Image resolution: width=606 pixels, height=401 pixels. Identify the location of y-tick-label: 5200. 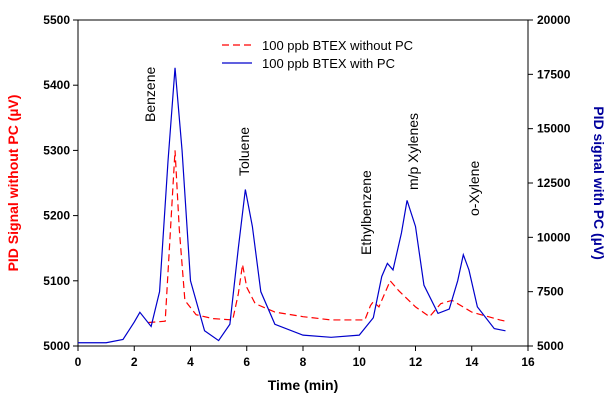
(56, 216).